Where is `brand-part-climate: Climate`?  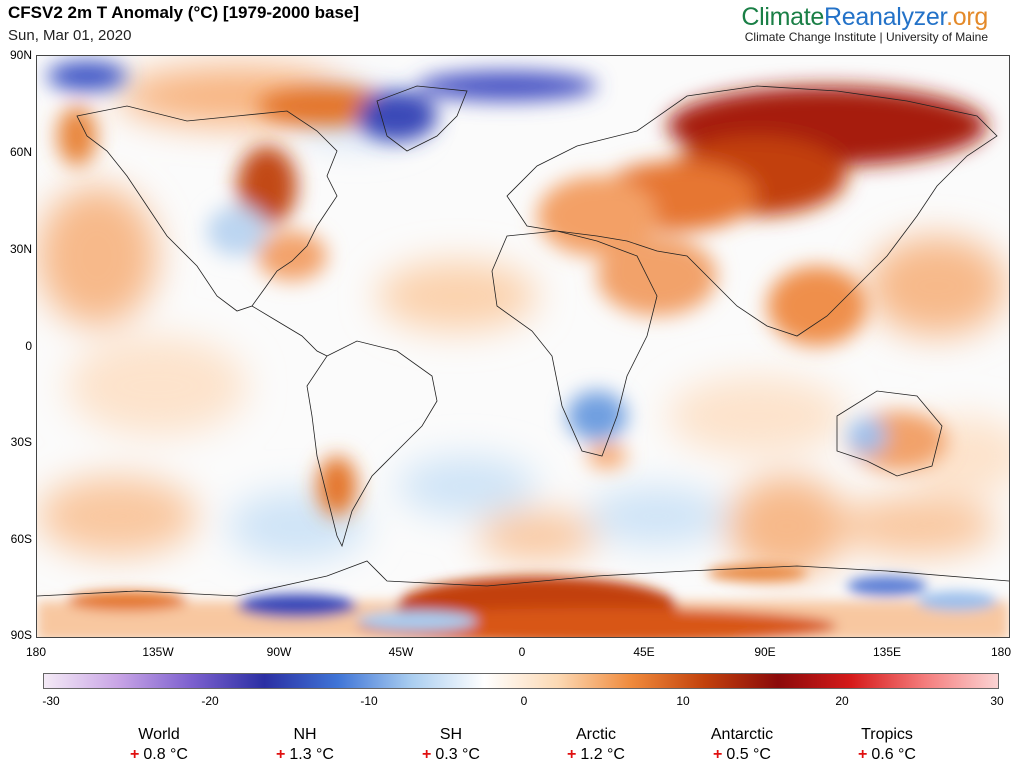
brand-part-climate: Climate is located at coordinates (783, 17).